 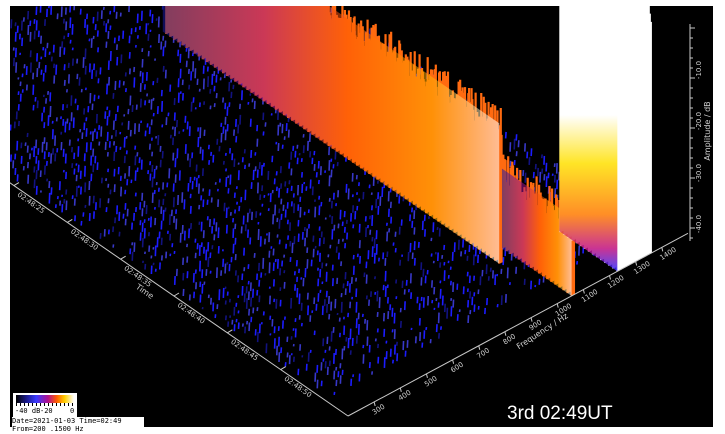 What do you see at coordinates (699, 121) in the screenshot?
I see `amplitude-tick-label: -20.0` at bounding box center [699, 121].